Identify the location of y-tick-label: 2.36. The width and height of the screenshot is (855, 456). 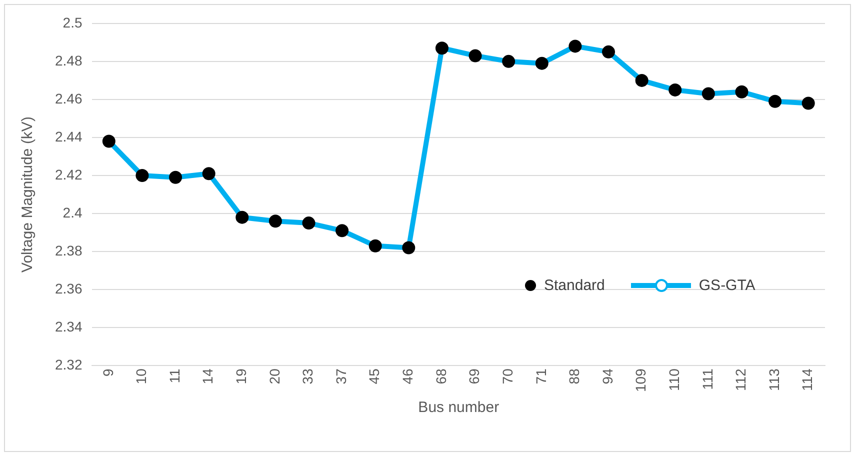
(68, 288).